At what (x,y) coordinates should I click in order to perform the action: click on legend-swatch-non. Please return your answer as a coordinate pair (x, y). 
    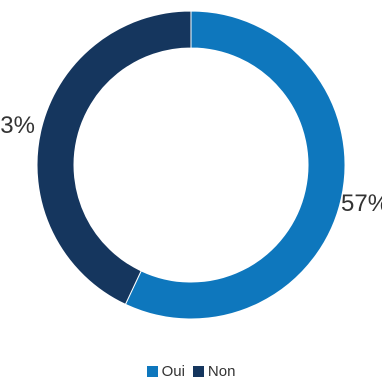
    Looking at the image, I should click on (198, 371).